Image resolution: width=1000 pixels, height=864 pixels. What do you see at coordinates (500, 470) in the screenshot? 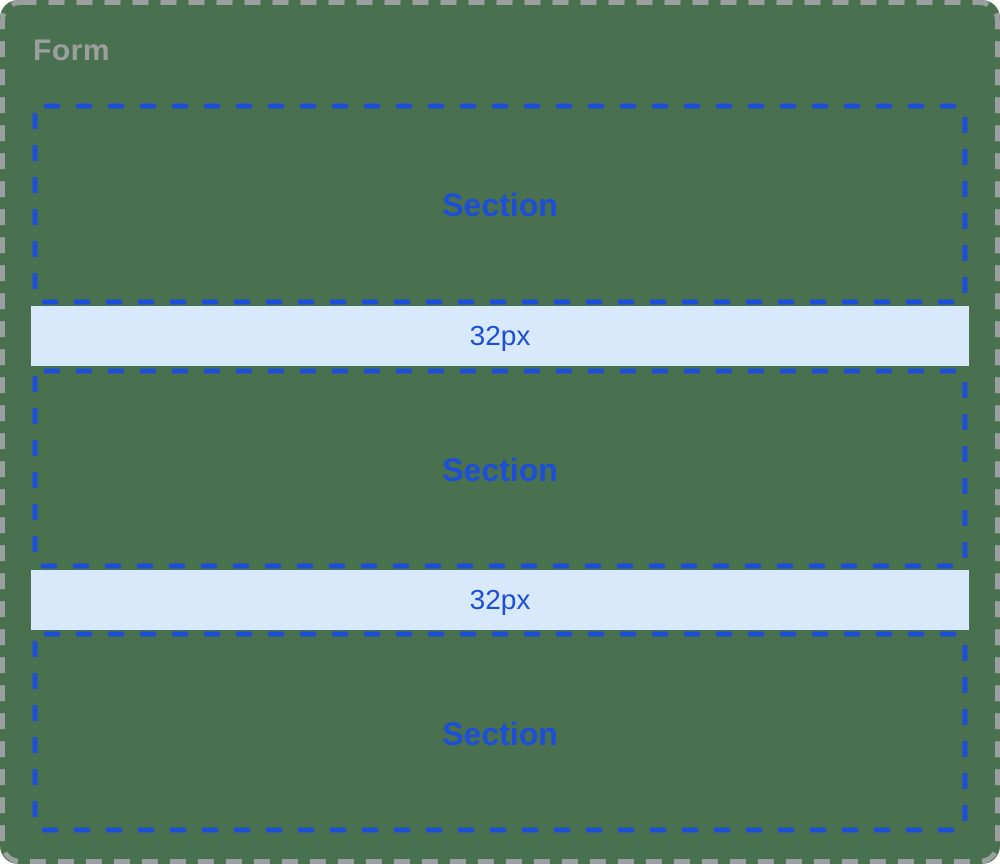
I see `section-2-label: Section` at bounding box center [500, 470].